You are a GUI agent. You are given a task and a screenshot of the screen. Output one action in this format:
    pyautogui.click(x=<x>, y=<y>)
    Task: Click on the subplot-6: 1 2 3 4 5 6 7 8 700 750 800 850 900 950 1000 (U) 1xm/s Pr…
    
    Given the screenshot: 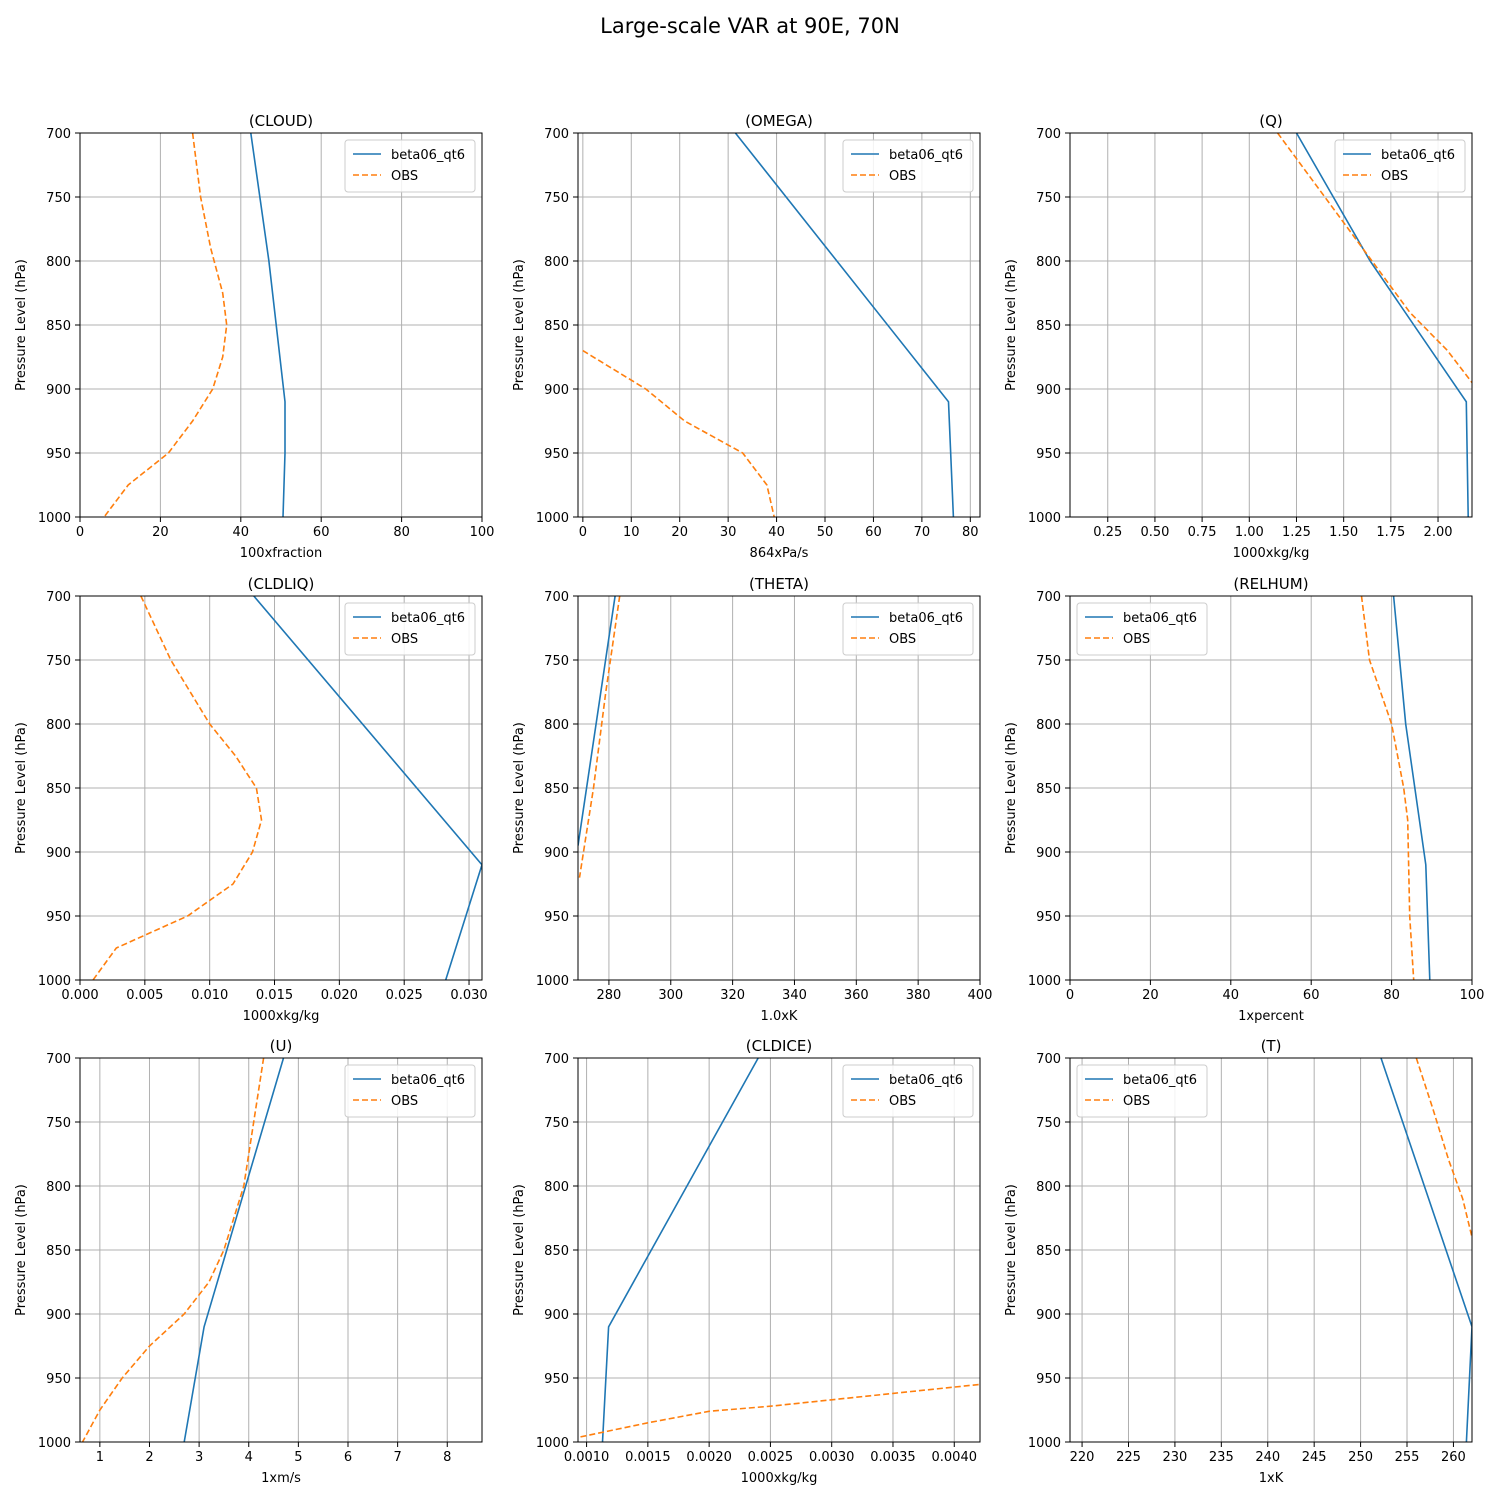 What is the action you would take?
    pyautogui.click(x=248, y=1261)
    